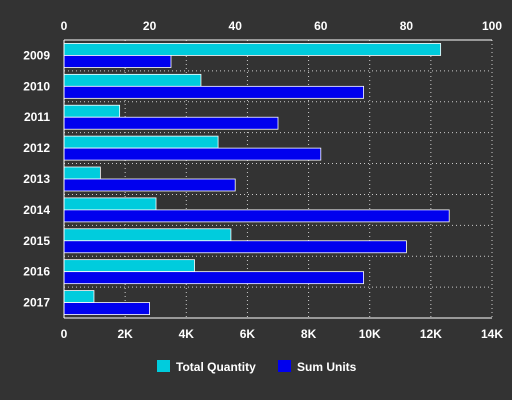 This screenshot has height=400, width=512. Describe the element at coordinates (321, 26) in the screenshot. I see `top-axis-tick-label: 60` at that location.